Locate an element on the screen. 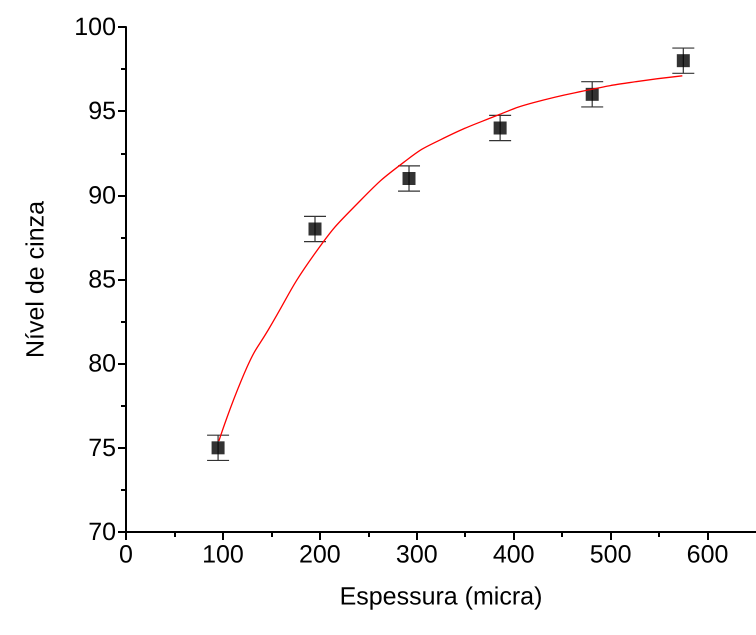 The width and height of the screenshot is (756, 635). x-tick-label: 400 is located at coordinates (513, 554).